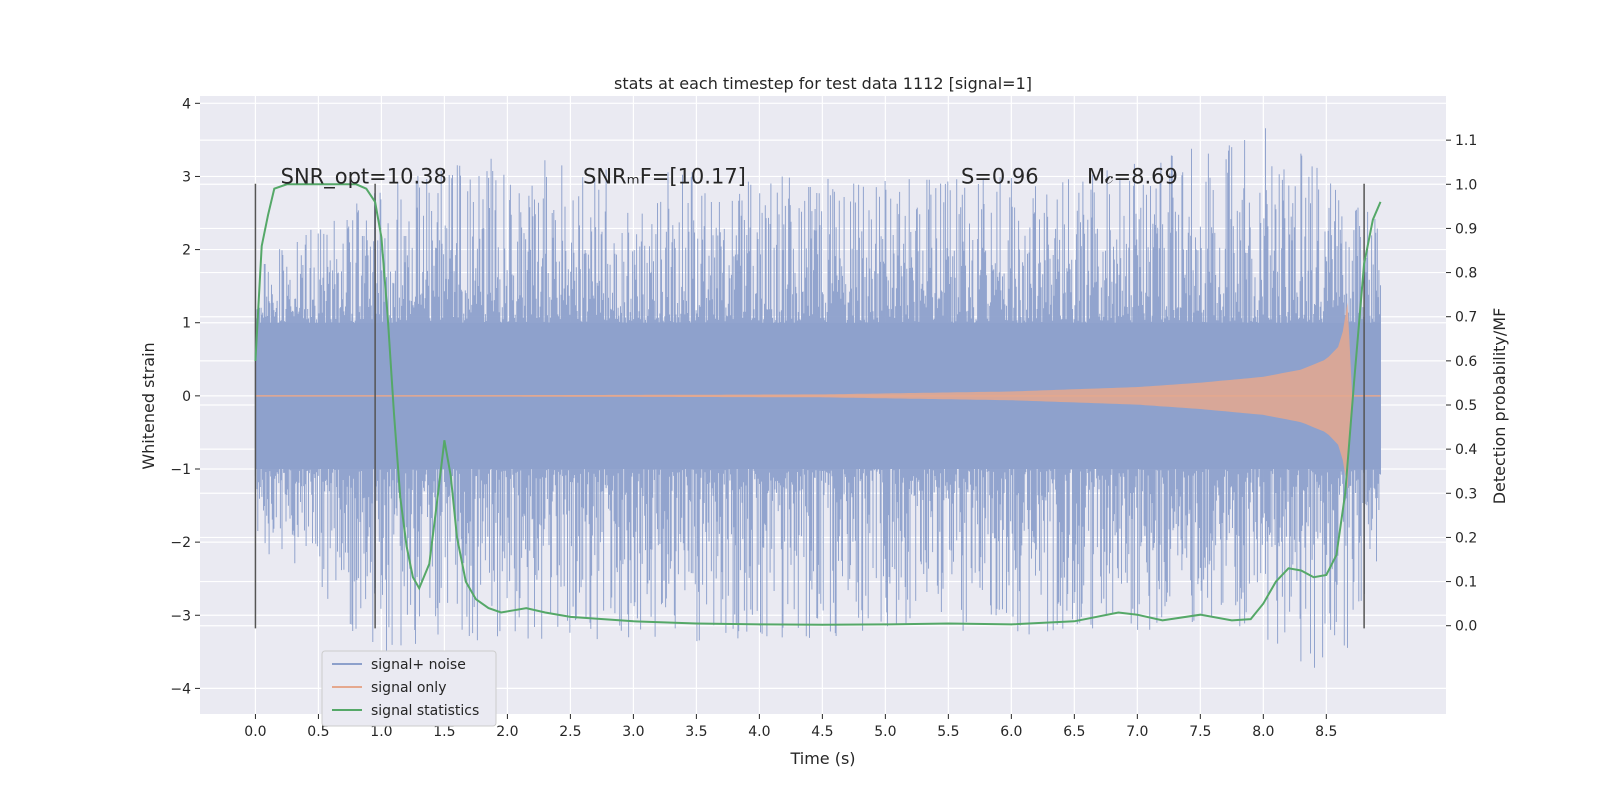  What do you see at coordinates (1466, 627) in the screenshot?
I see `y2-tick-label: 0.0` at bounding box center [1466, 627].